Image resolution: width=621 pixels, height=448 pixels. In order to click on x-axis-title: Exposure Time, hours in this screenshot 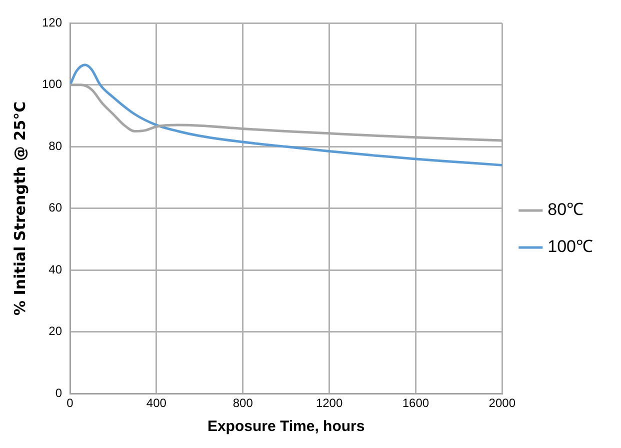, I will do `click(286, 427)`.